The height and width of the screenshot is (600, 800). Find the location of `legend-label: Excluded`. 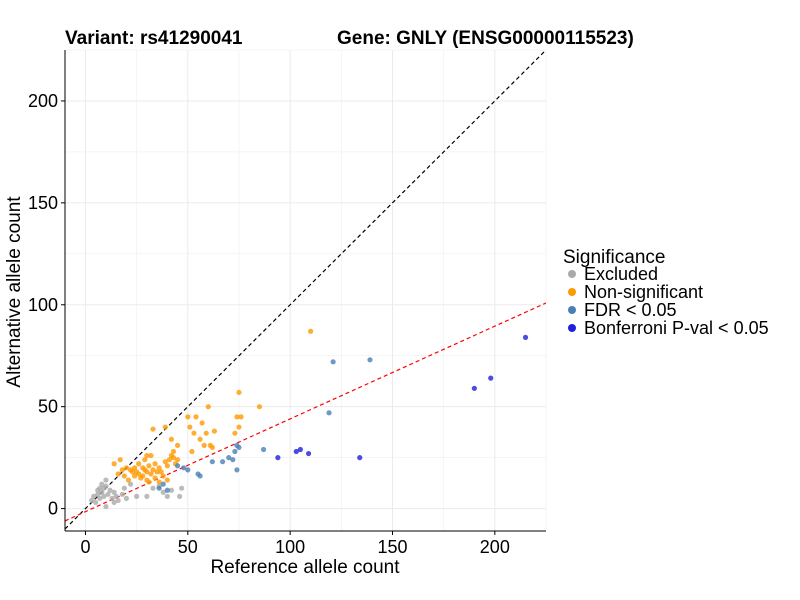

legend-label: Excluded is located at coordinates (621, 274).